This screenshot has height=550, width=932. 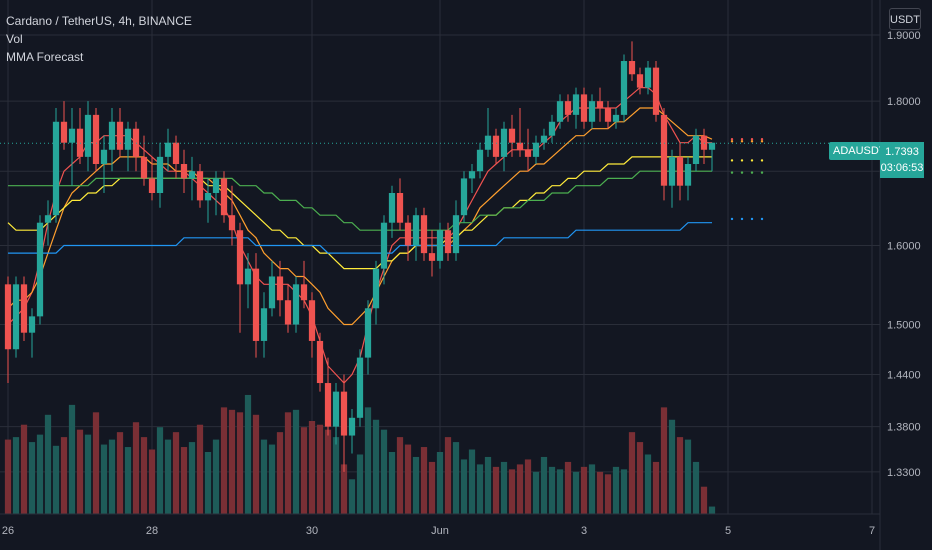 I want to click on currency-unit-button: USDT, so click(x=905, y=19).